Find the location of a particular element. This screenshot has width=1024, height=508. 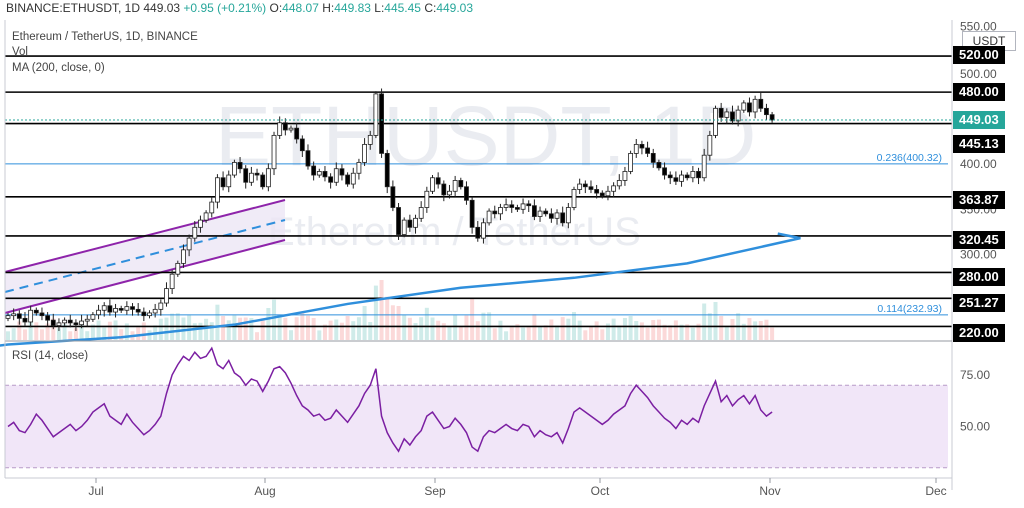

level-tag-363: 363.87 is located at coordinates (979, 200).